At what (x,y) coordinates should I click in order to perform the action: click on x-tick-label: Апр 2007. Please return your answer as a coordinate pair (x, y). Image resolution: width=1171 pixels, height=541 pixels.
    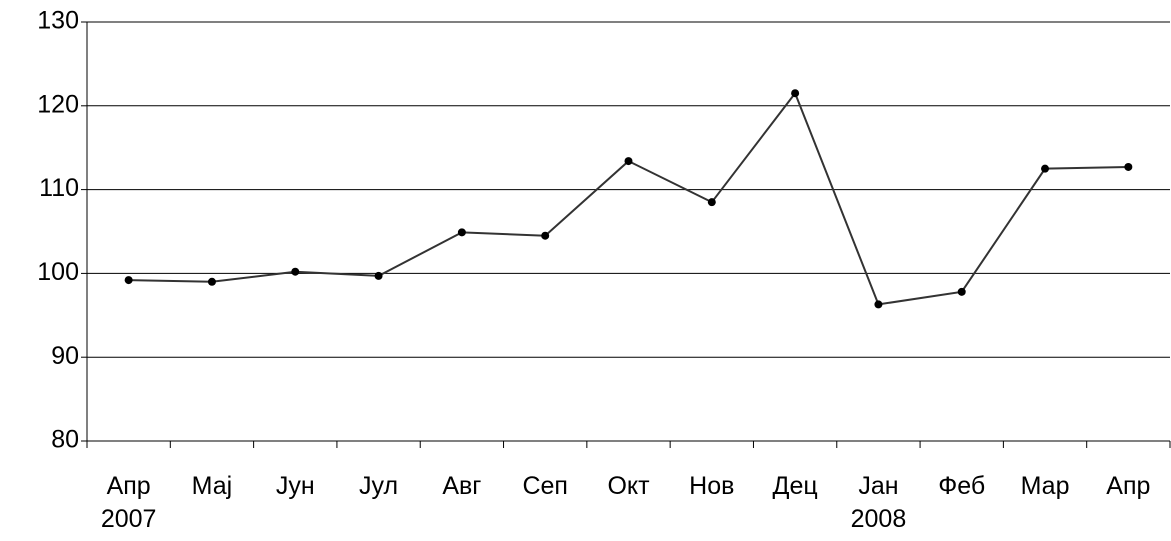
    Looking at the image, I should click on (129, 502).